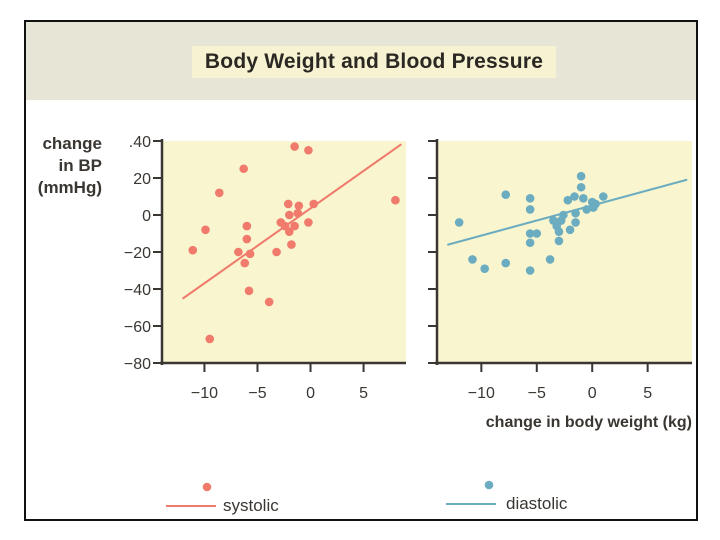 The image size is (720, 540). What do you see at coordinates (137, 327) in the screenshot?
I see `systolic-y-tick-label: −60` at bounding box center [137, 327].